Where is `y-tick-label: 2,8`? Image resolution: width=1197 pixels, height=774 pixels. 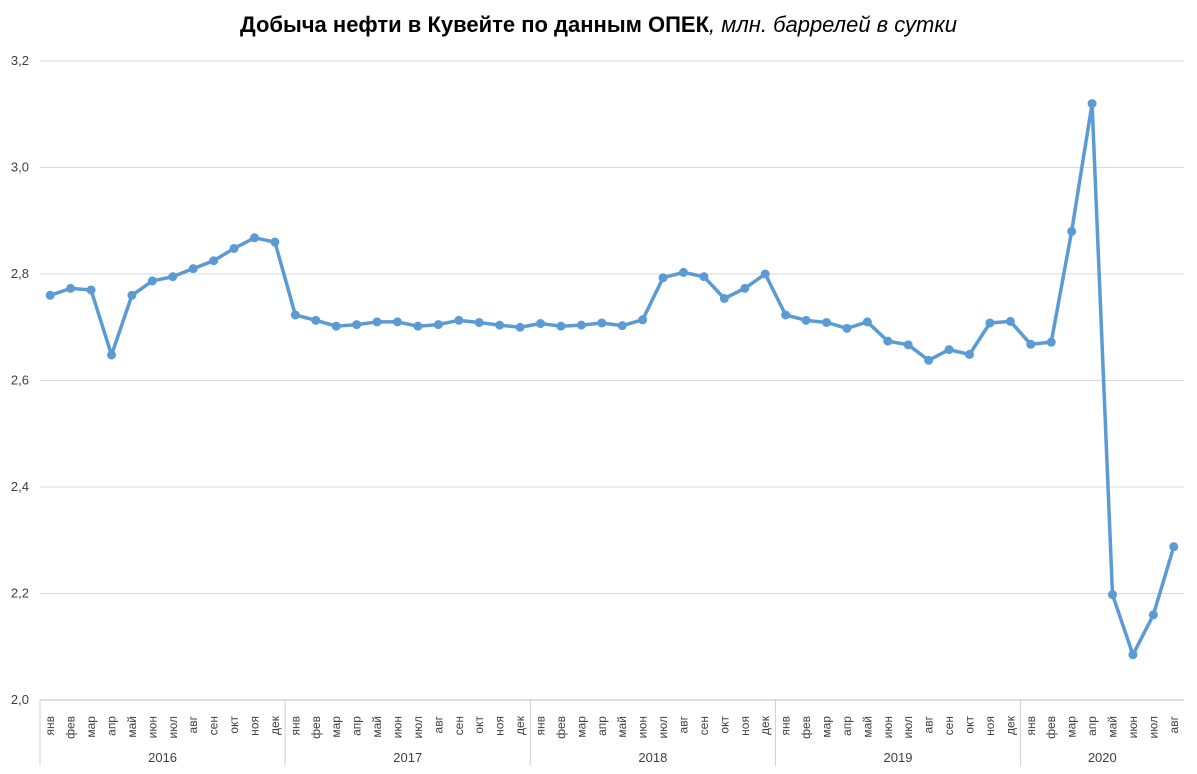
y-tick-label: 2,8 is located at coordinates (20, 273).